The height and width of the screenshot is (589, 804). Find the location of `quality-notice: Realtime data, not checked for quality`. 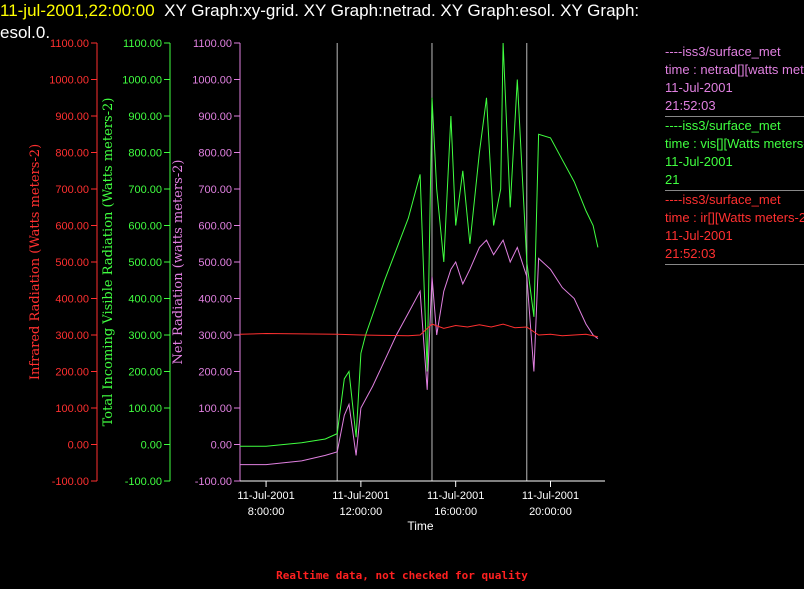

quality-notice: Realtime data, not checked for quality is located at coordinates (402, 575).